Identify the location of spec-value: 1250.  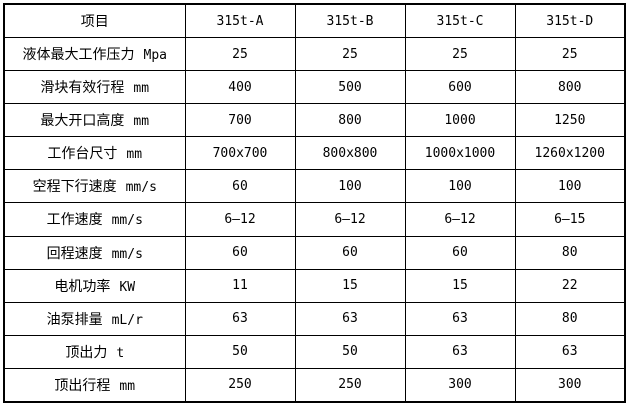
(570, 120).